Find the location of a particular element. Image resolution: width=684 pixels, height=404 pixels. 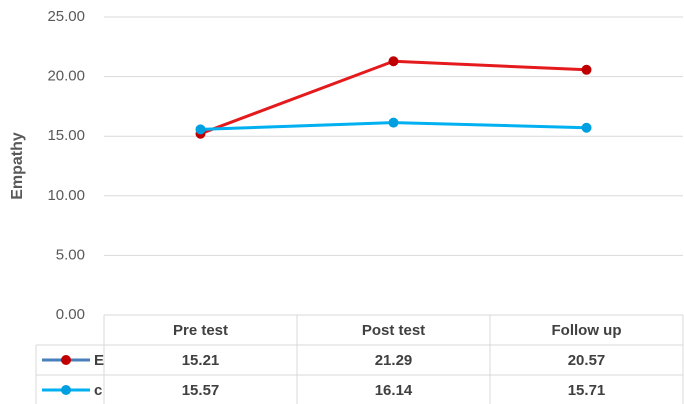

legend-label: E is located at coordinates (99, 360).